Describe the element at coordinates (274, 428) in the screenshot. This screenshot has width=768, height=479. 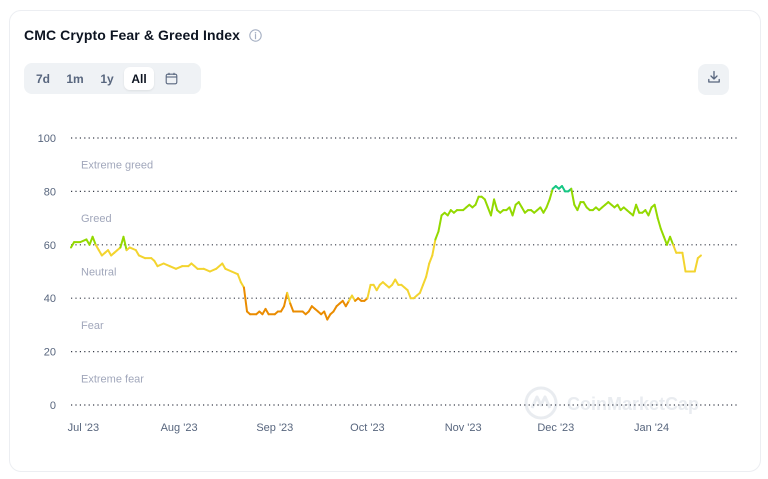
I see `x-tick-label: Sep '23` at that location.